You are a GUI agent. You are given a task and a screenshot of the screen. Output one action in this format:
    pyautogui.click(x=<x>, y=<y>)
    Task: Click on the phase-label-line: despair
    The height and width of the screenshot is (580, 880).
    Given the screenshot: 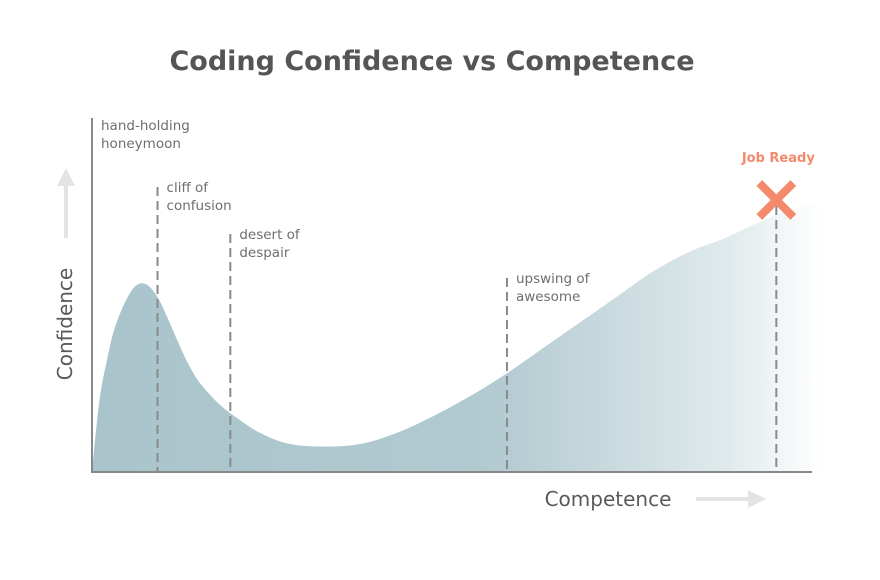 What is the action you would take?
    pyautogui.click(x=264, y=253)
    